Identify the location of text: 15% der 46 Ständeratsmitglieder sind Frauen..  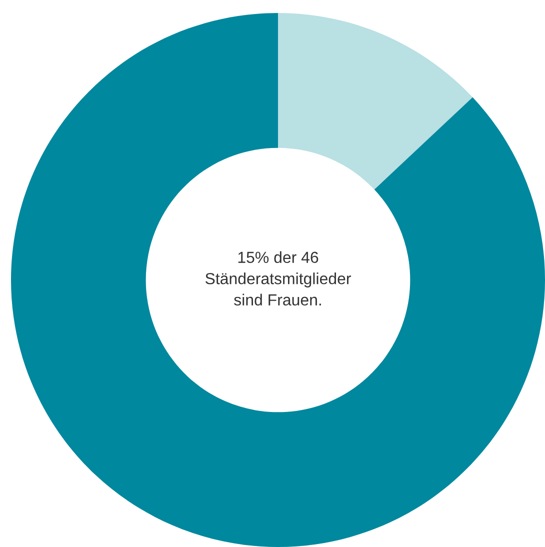
(278, 278).